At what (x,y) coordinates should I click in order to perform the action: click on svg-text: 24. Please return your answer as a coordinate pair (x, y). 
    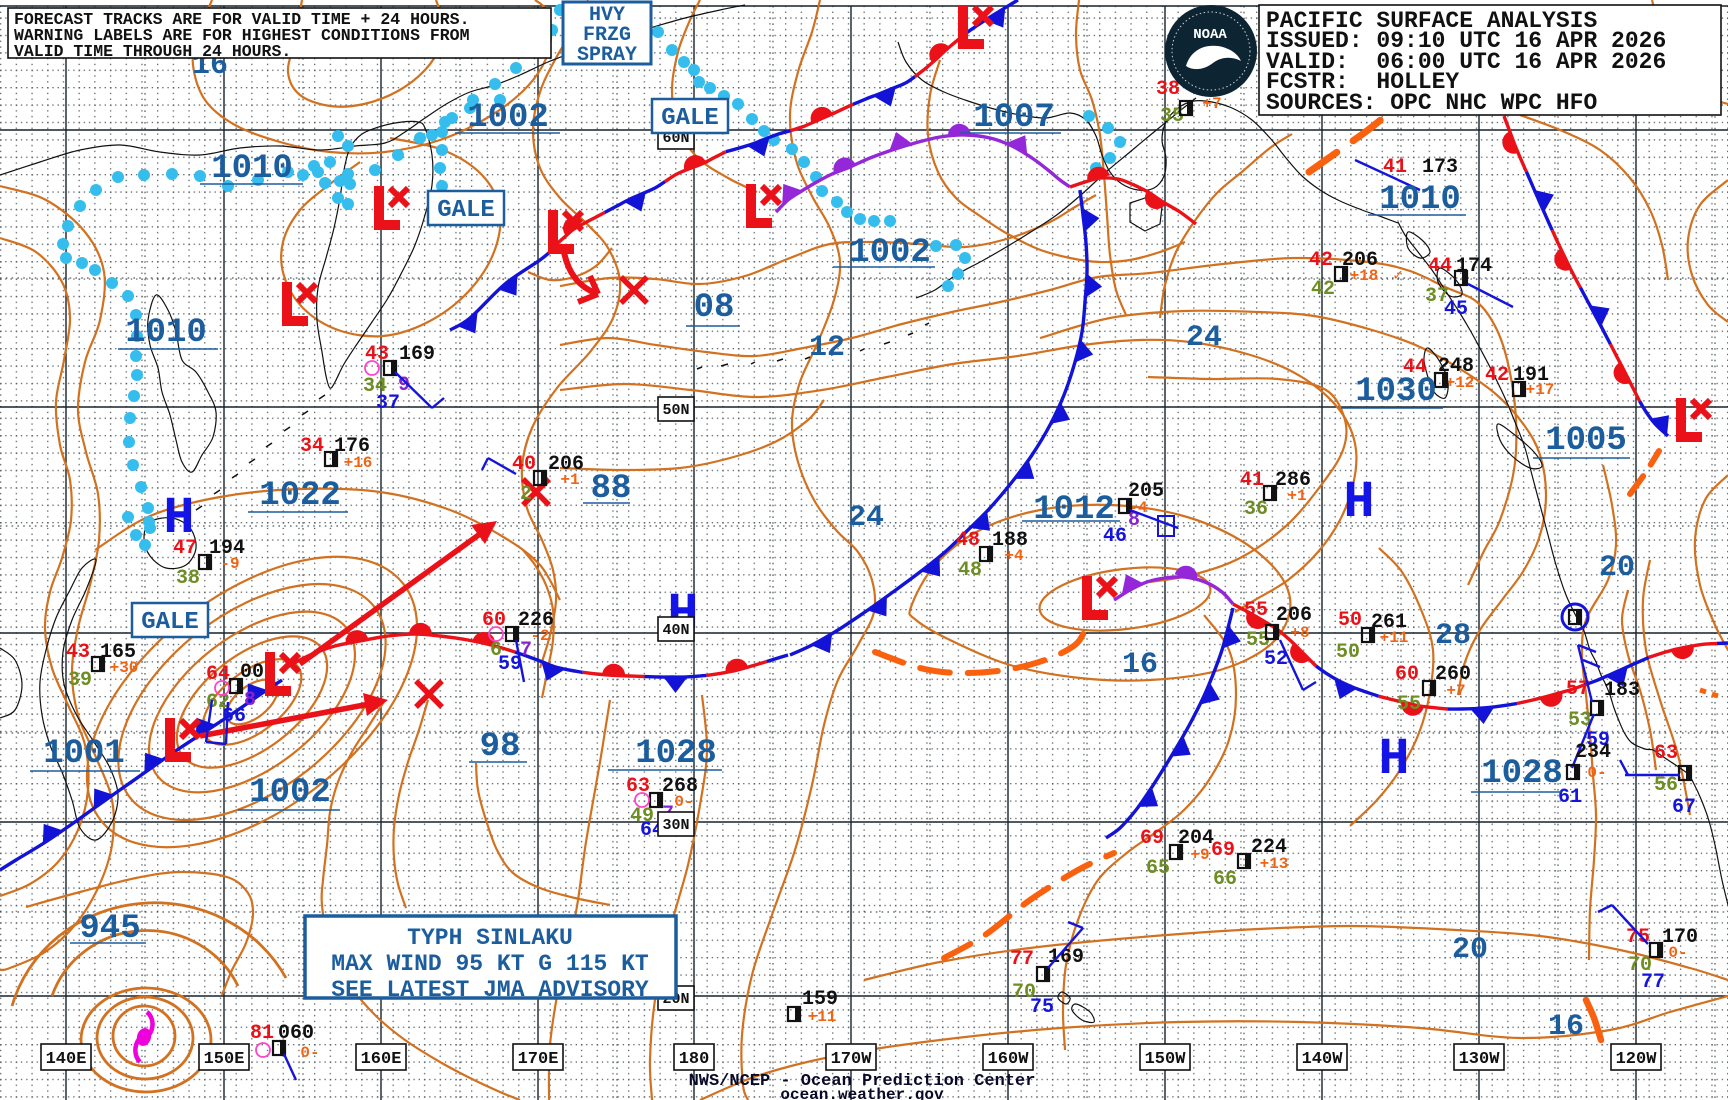
    Looking at the image, I should click on (866, 518).